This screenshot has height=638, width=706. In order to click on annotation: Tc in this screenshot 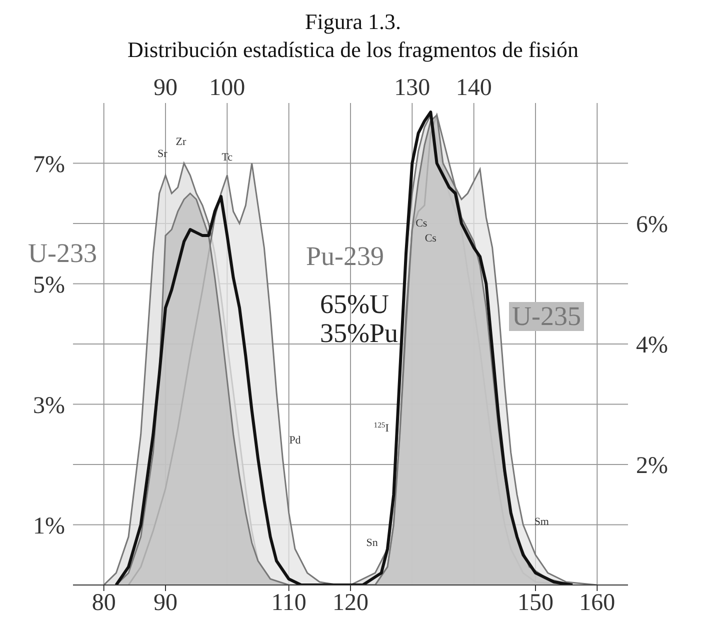, I will do `click(227, 157)`.